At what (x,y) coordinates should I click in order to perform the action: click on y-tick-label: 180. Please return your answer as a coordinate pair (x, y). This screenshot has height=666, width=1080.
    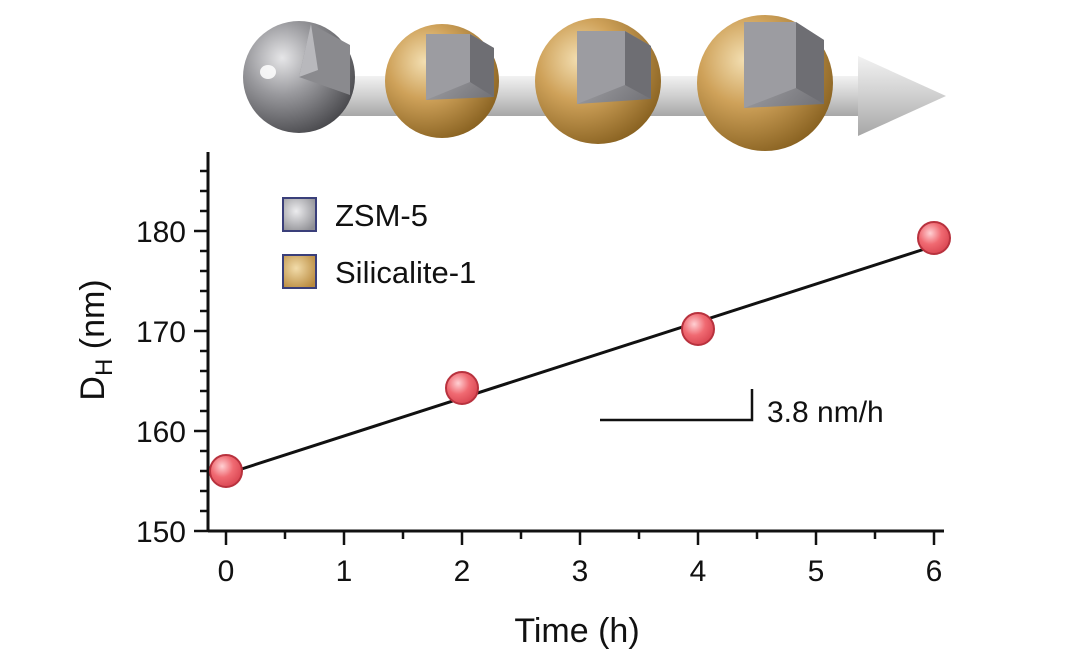
    Looking at the image, I should click on (161, 232).